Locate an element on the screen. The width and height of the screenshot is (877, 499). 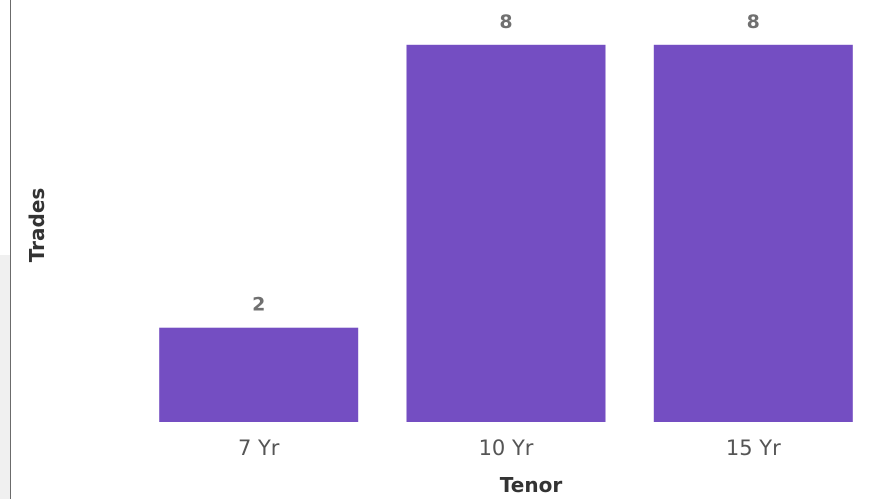
data-label: 2 is located at coordinates (258, 305).